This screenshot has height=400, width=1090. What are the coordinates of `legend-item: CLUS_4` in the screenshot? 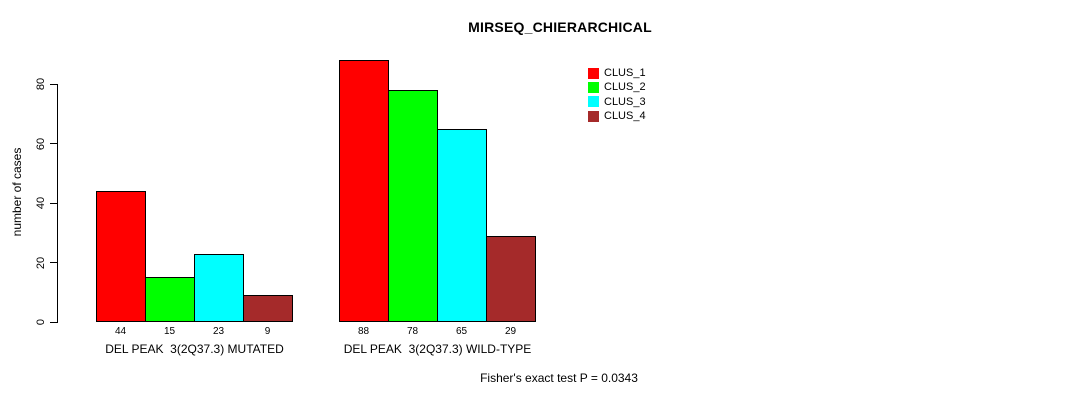 It's located at (617, 116).